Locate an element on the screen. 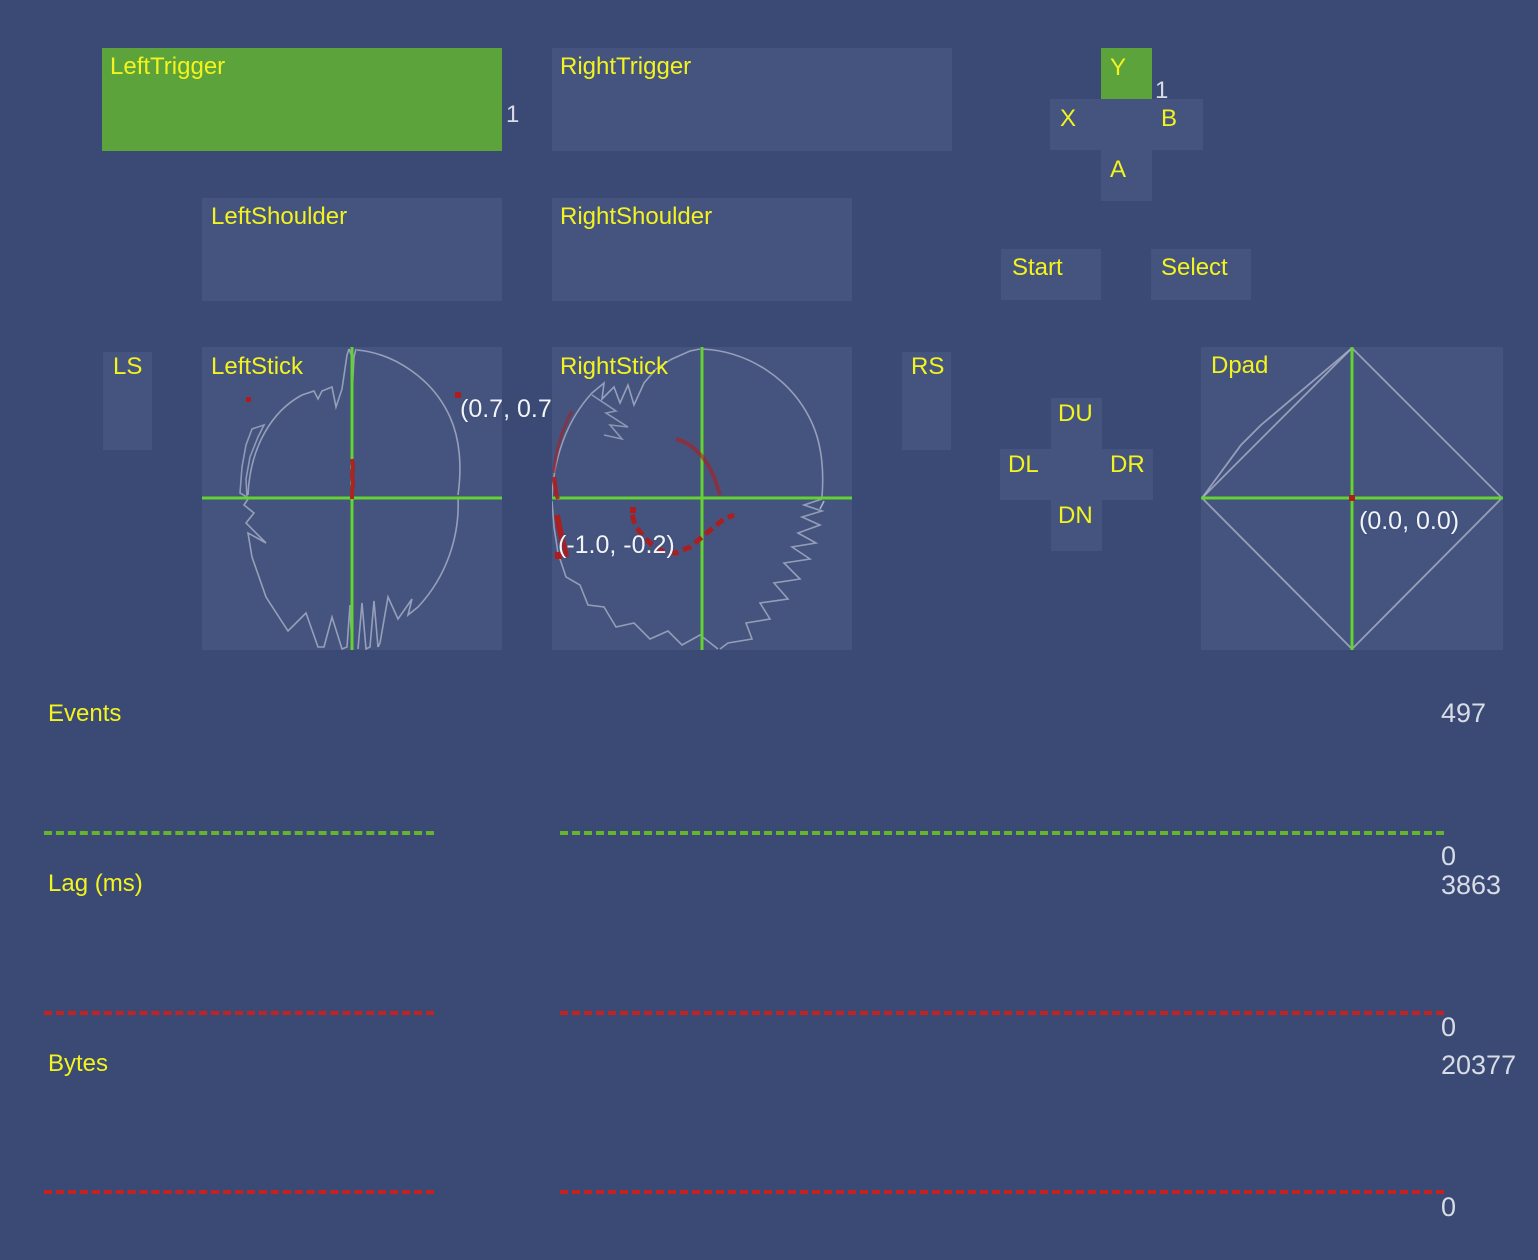  dpad-button-left is located at coordinates (1025, 474).